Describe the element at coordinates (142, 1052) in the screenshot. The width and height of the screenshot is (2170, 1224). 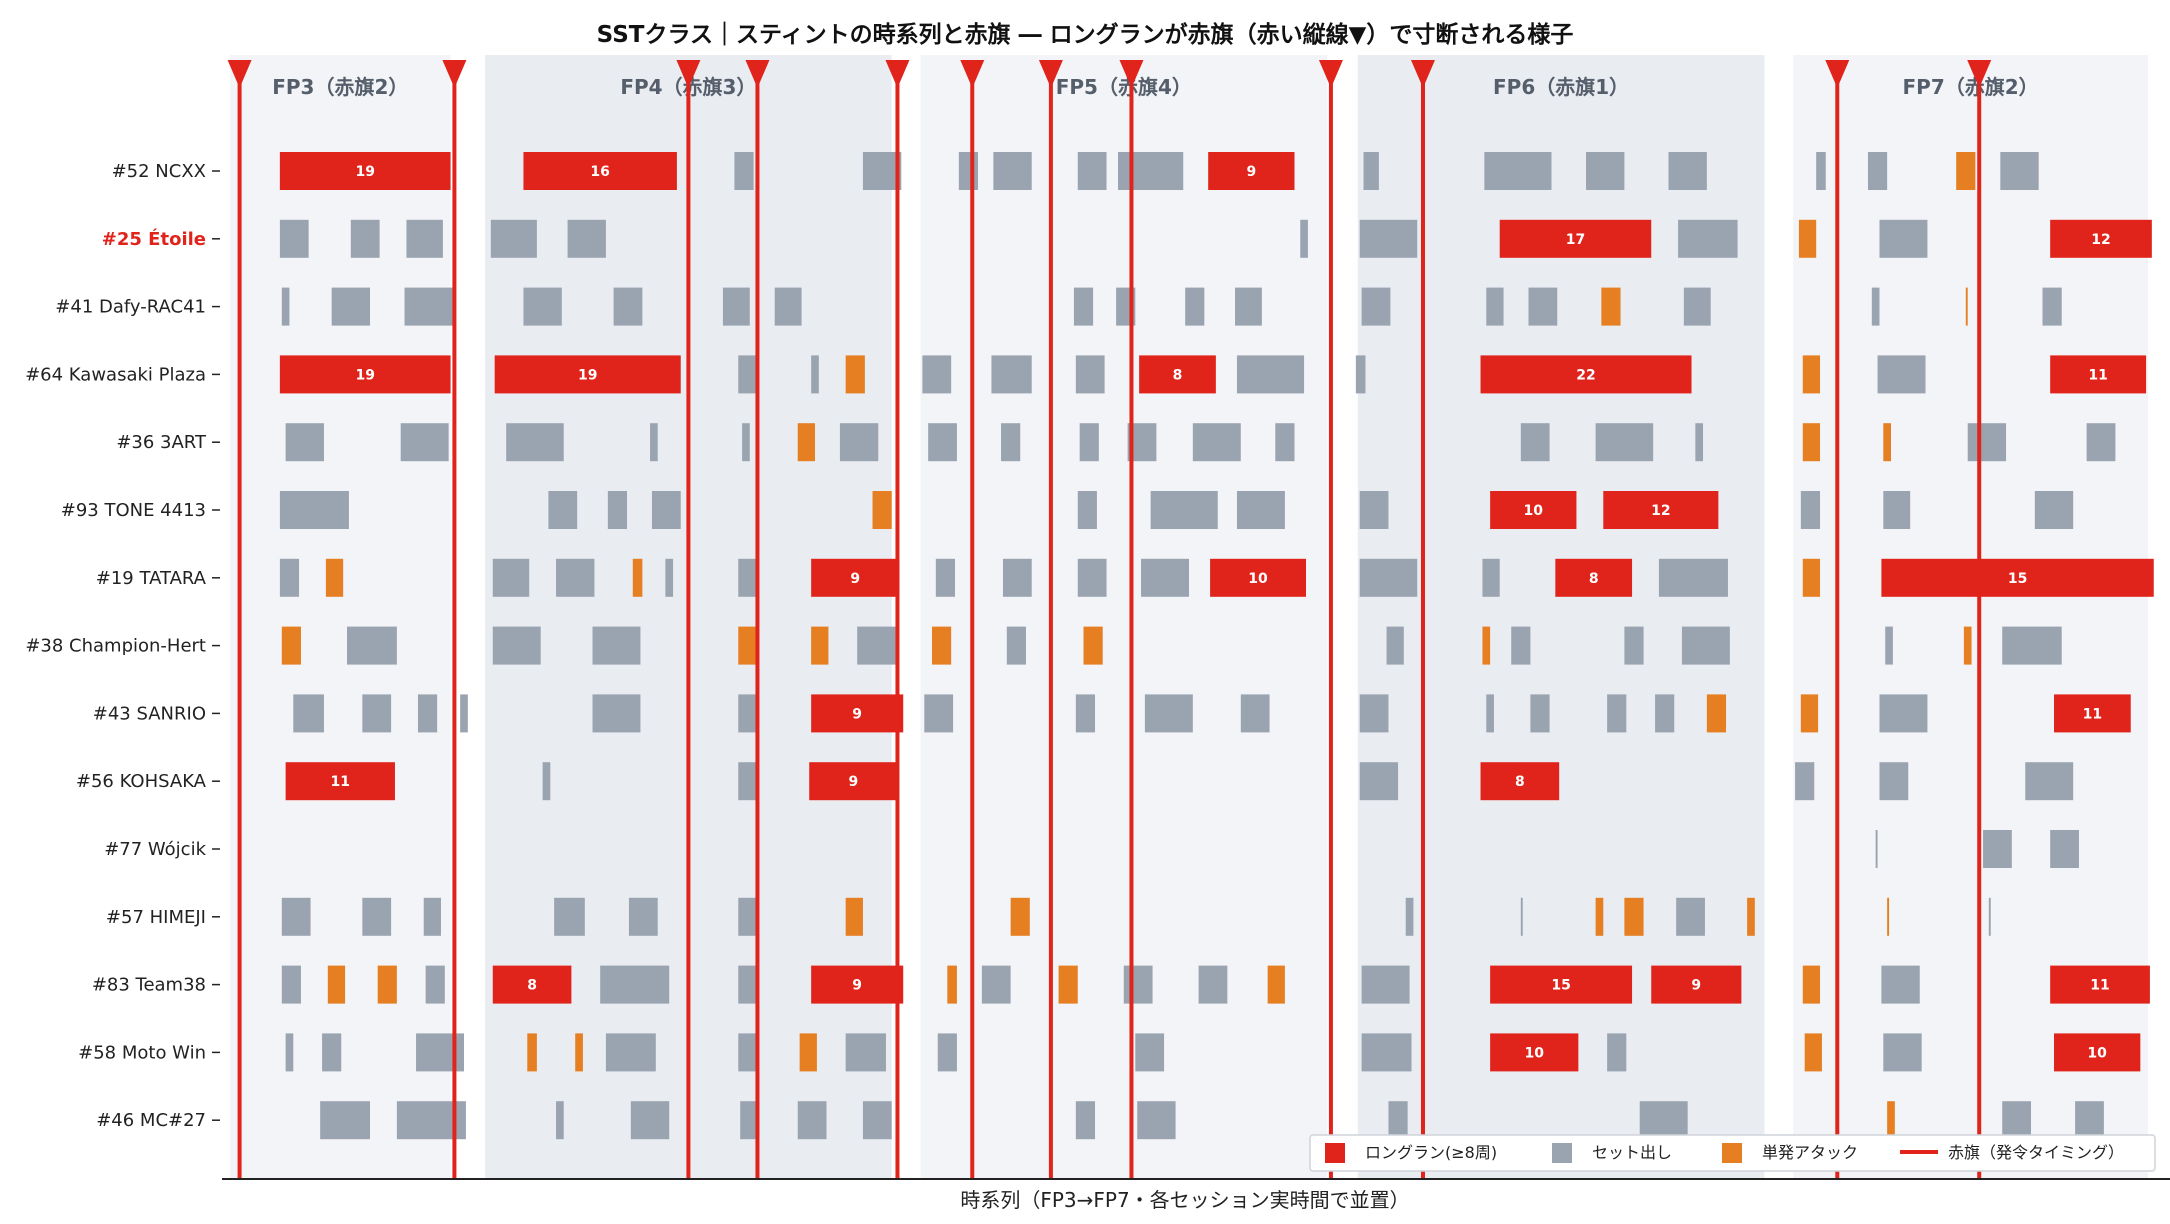
I see `row-label: #58 Moto Win` at that location.